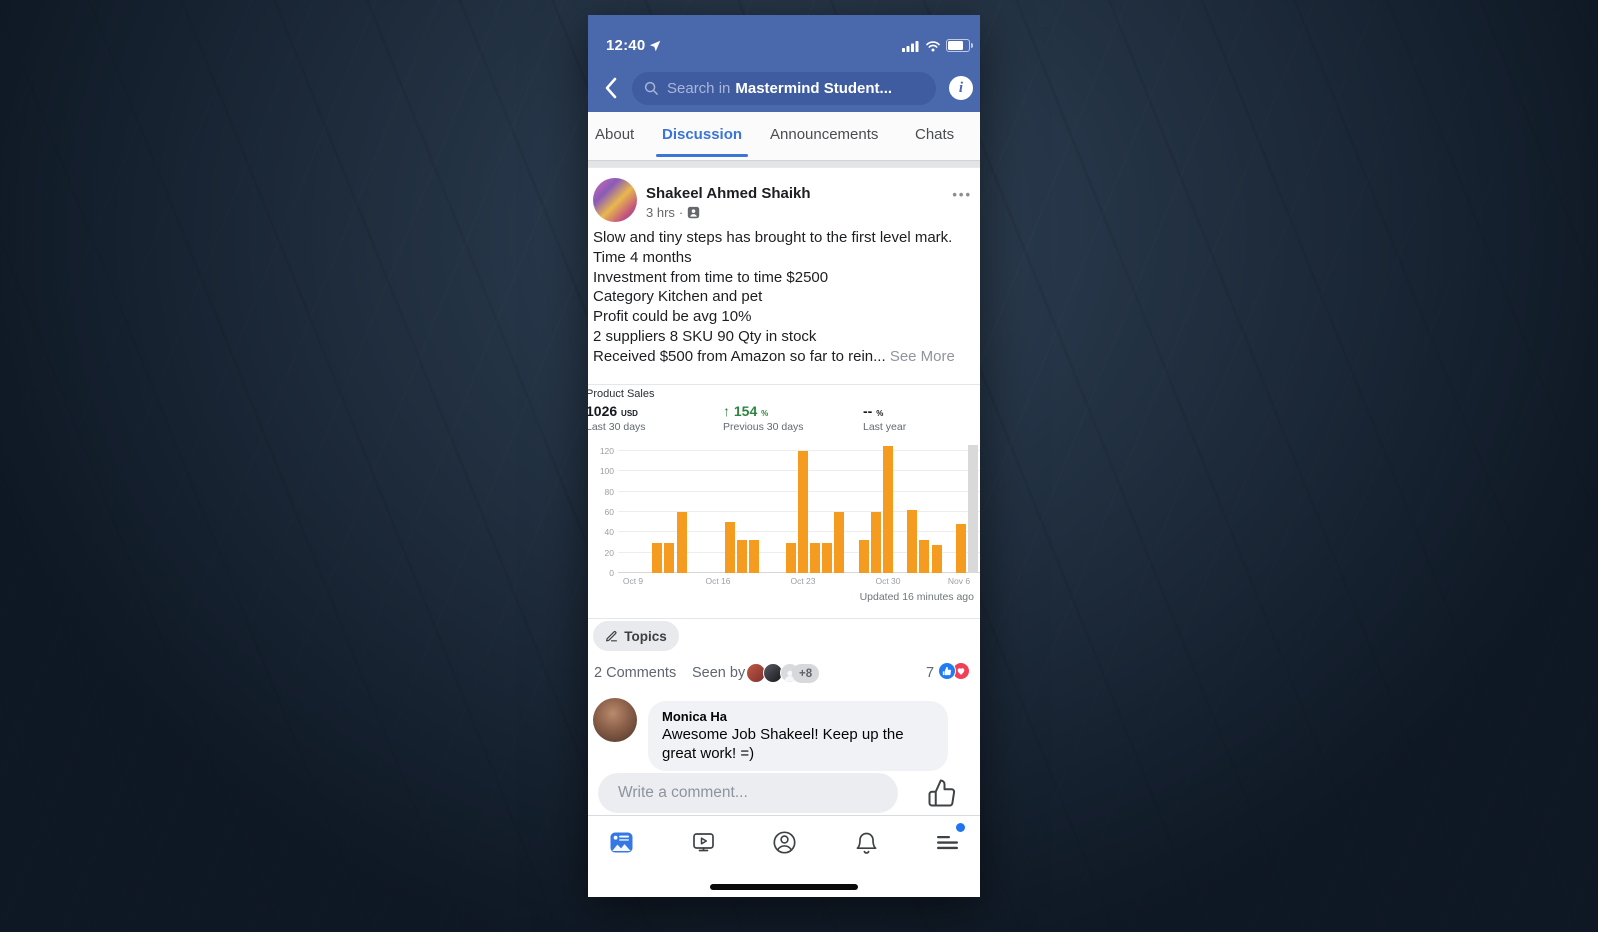 This screenshot has width=1598, height=932. What do you see at coordinates (642, 257) in the screenshot?
I see `post-text-line: Time 4 months` at bounding box center [642, 257].